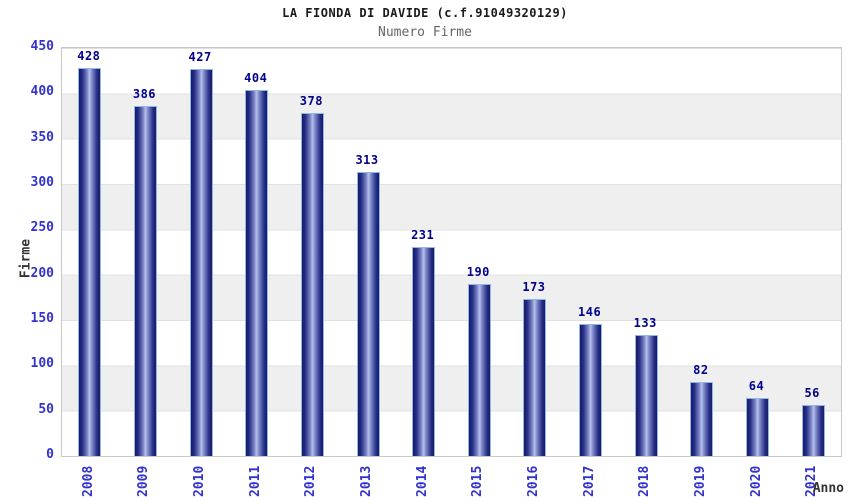 Image resolution: width=850 pixels, height=500 pixels. Describe the element at coordinates (535, 377) in the screenshot. I see `bar-2016` at that location.